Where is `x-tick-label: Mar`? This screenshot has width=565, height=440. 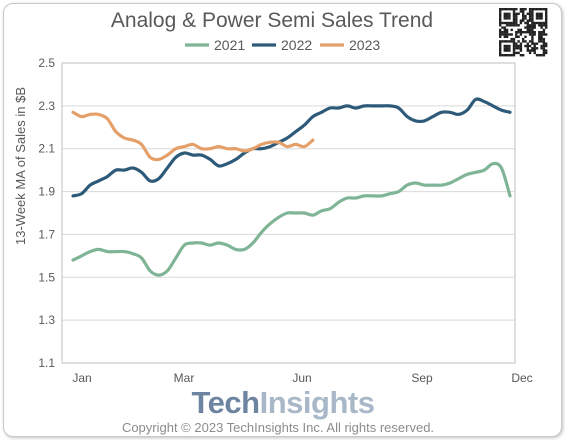
x-tick-label: Mar is located at coordinates (184, 378).